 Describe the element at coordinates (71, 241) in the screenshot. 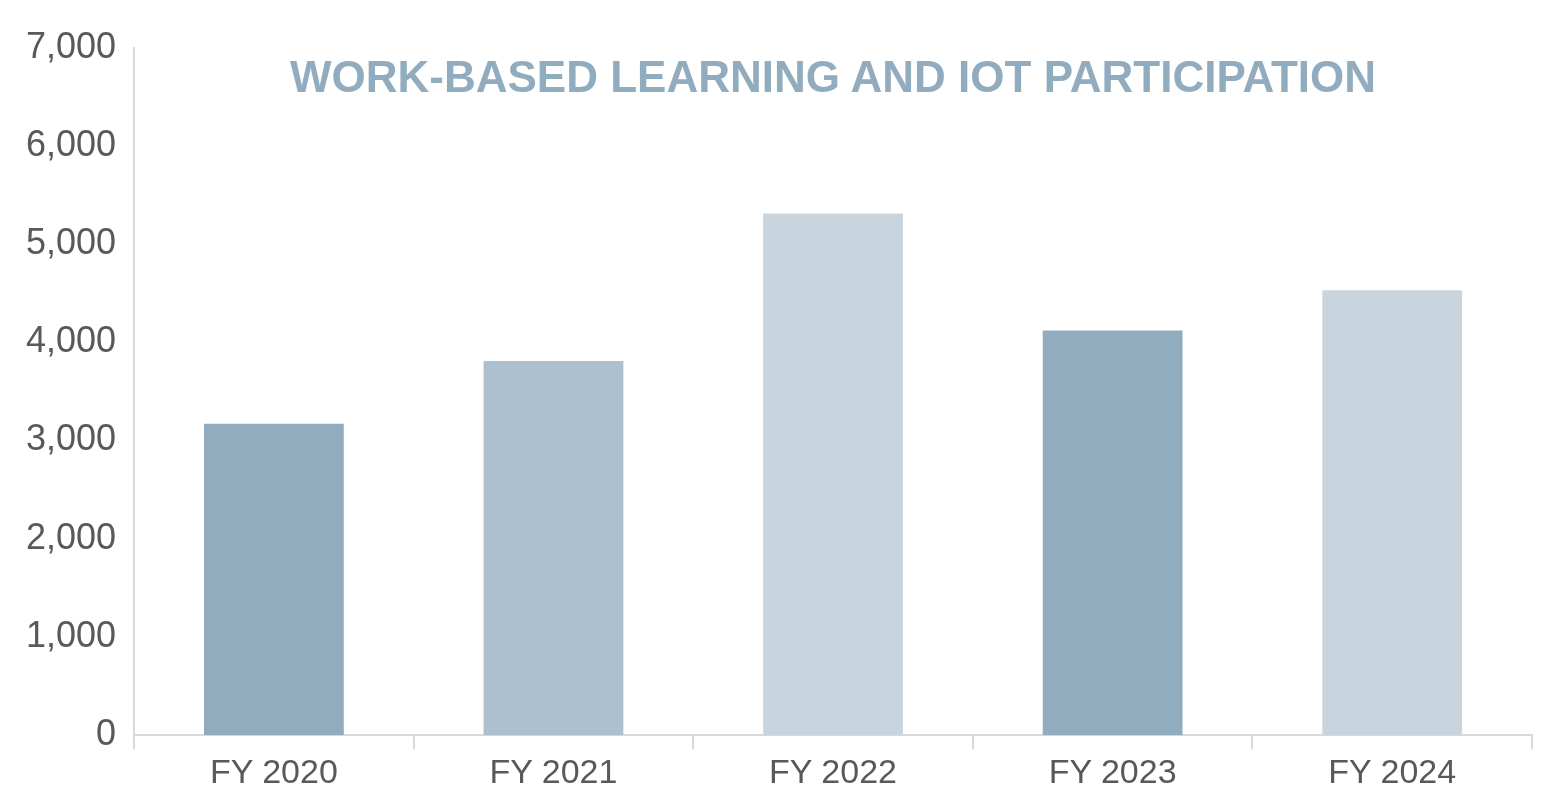

I see `y-tick-label: 5,000` at that location.